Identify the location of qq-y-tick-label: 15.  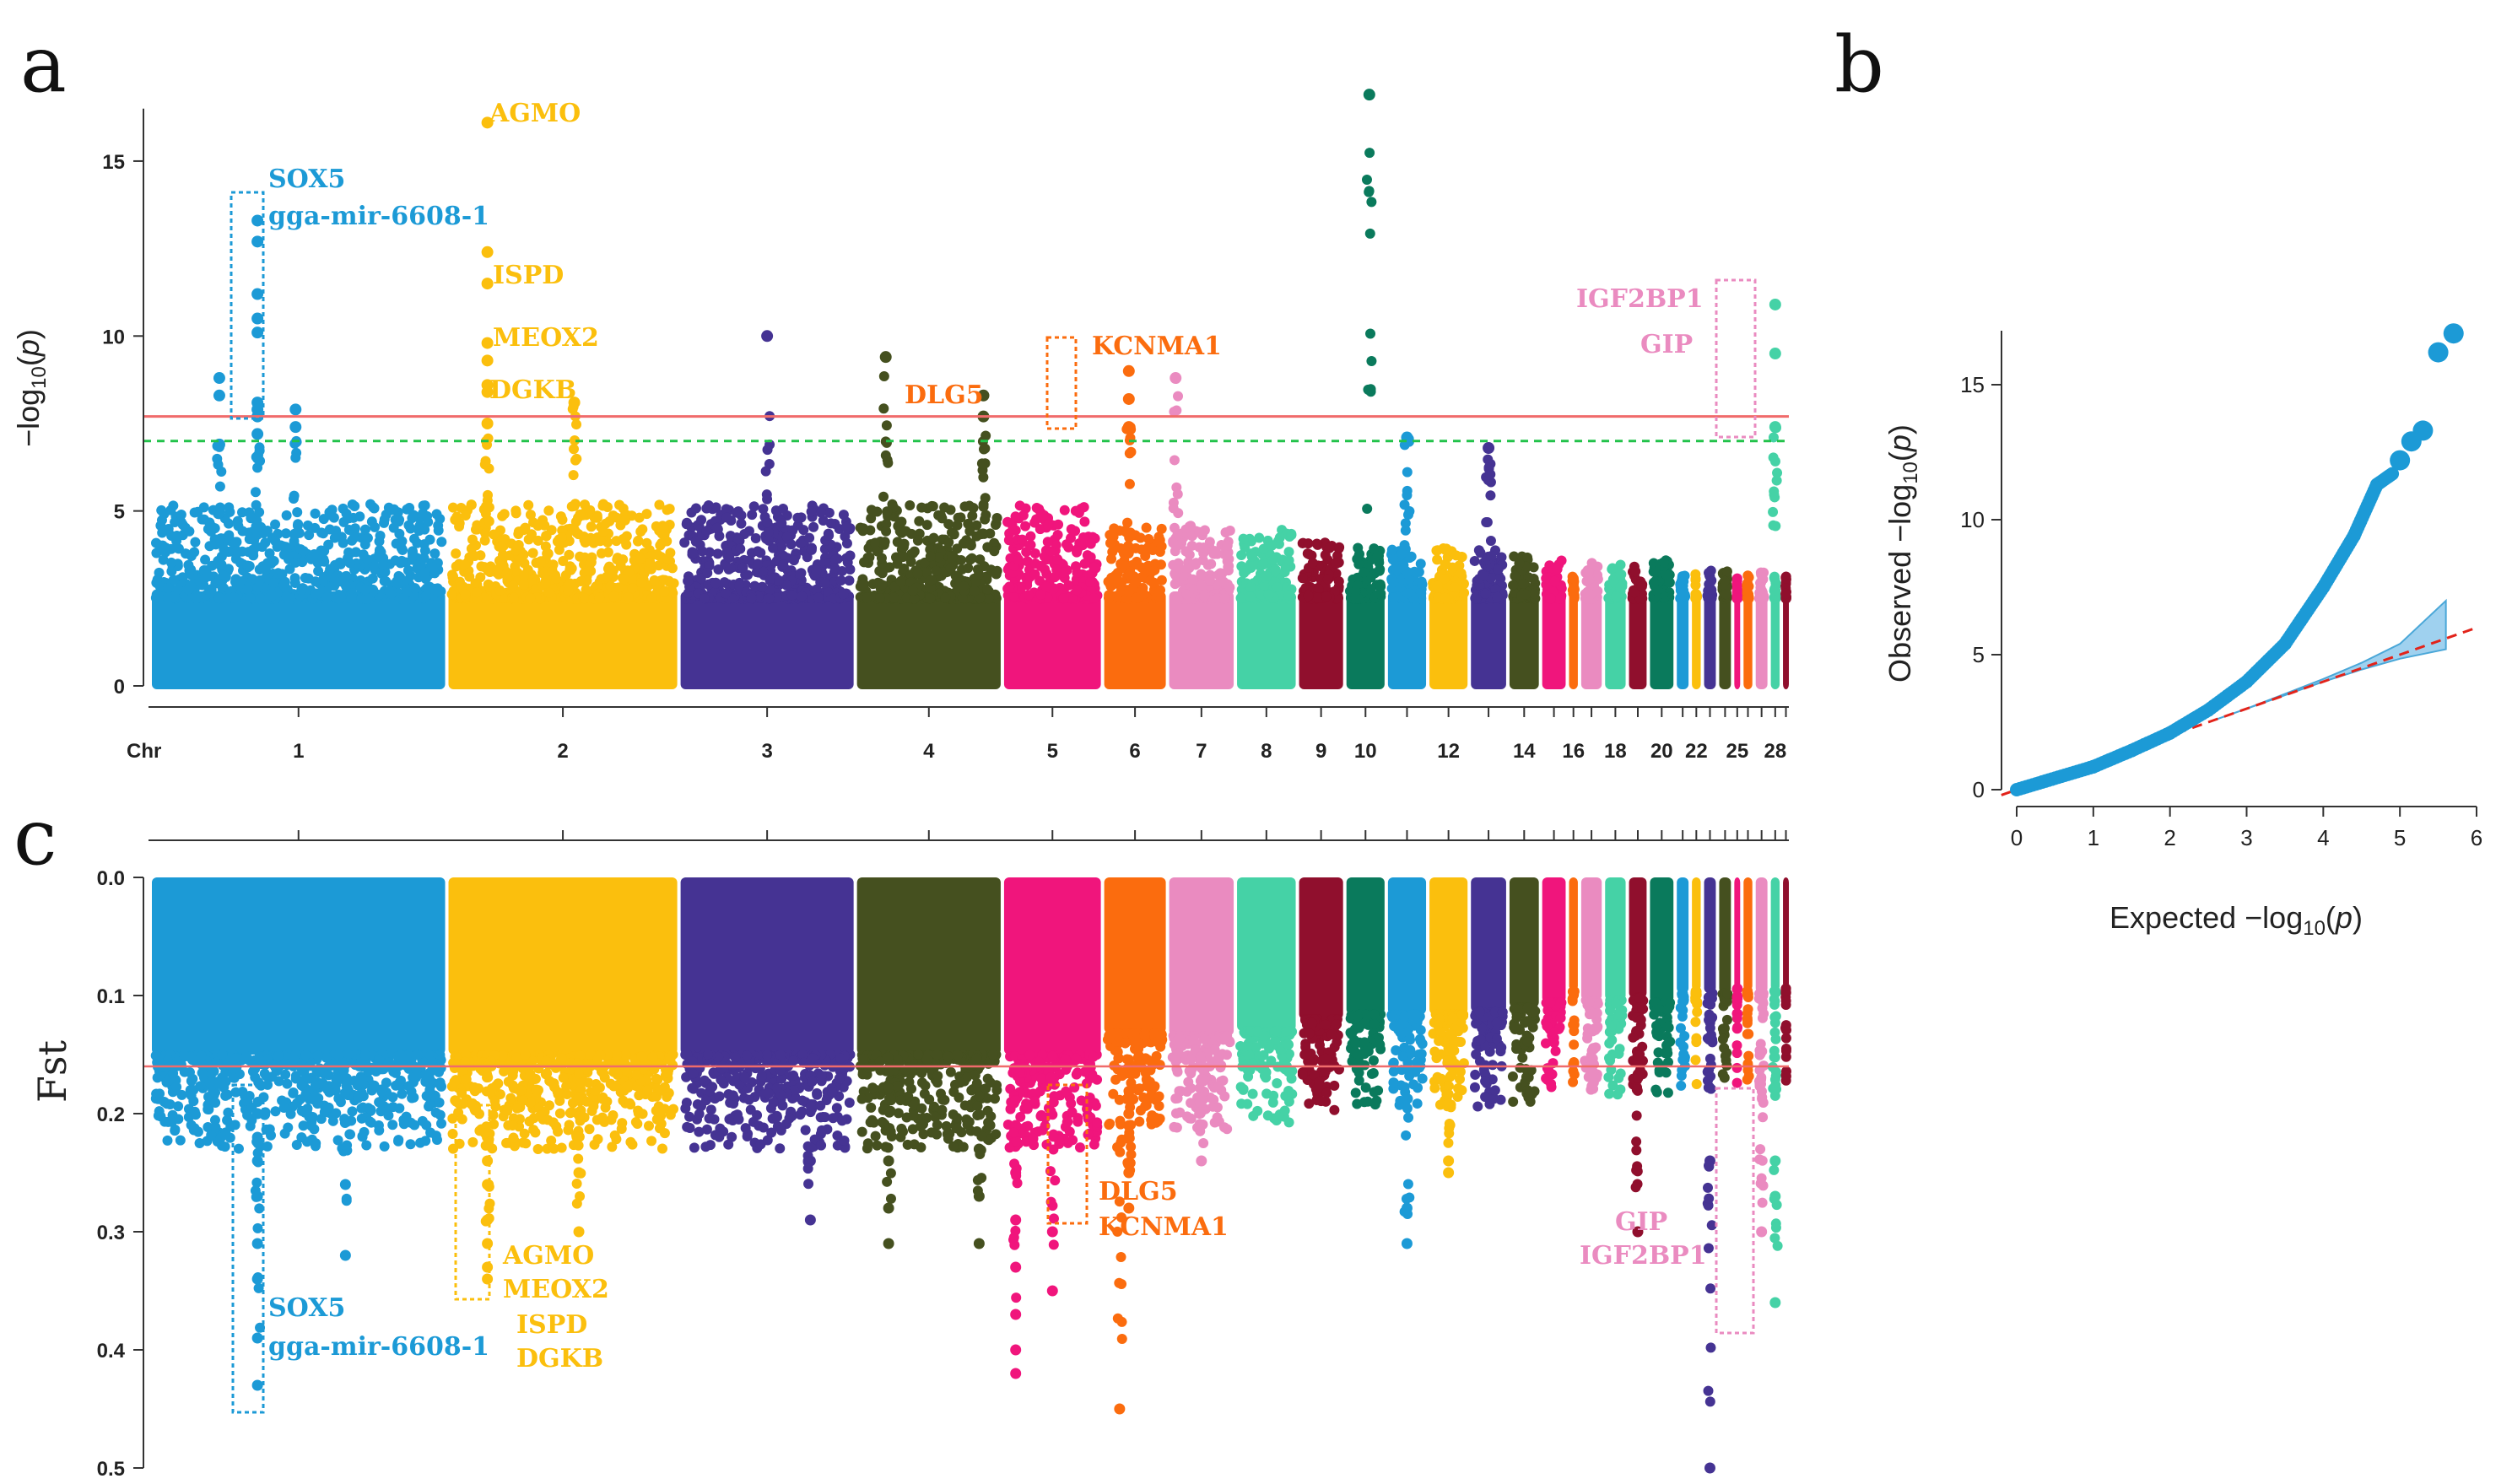
(1972, 384).